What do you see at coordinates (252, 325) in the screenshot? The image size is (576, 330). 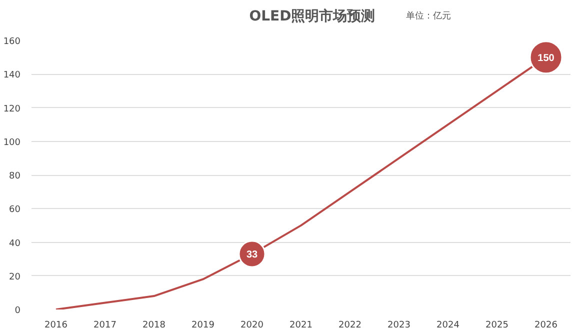 I see `x-tick-label: 2020` at bounding box center [252, 325].